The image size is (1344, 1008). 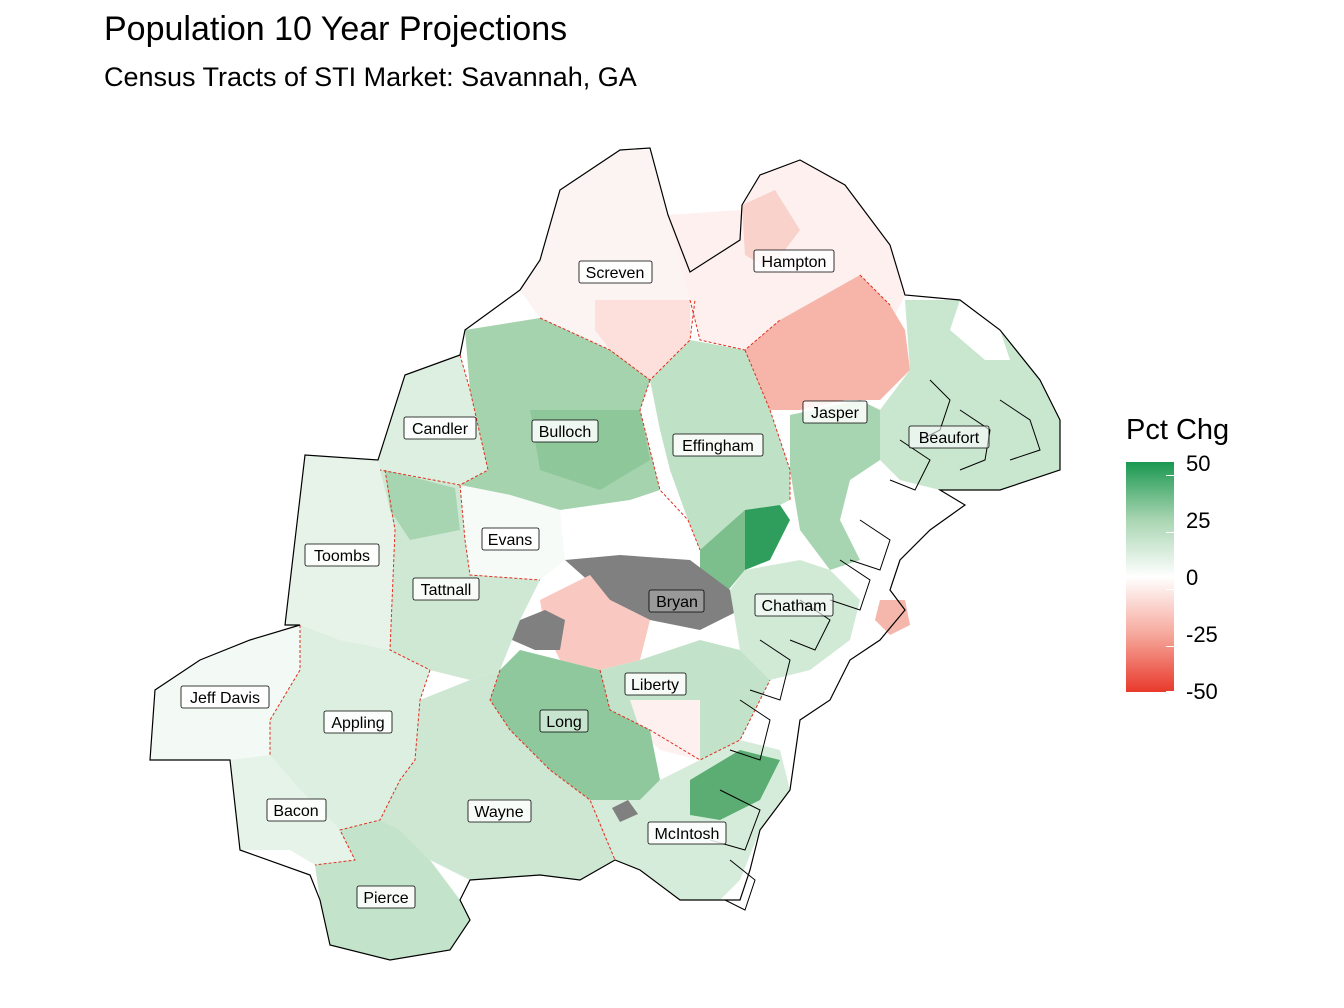 What do you see at coordinates (336, 29) in the screenshot?
I see `page-title: Population 10 Year Projections` at bounding box center [336, 29].